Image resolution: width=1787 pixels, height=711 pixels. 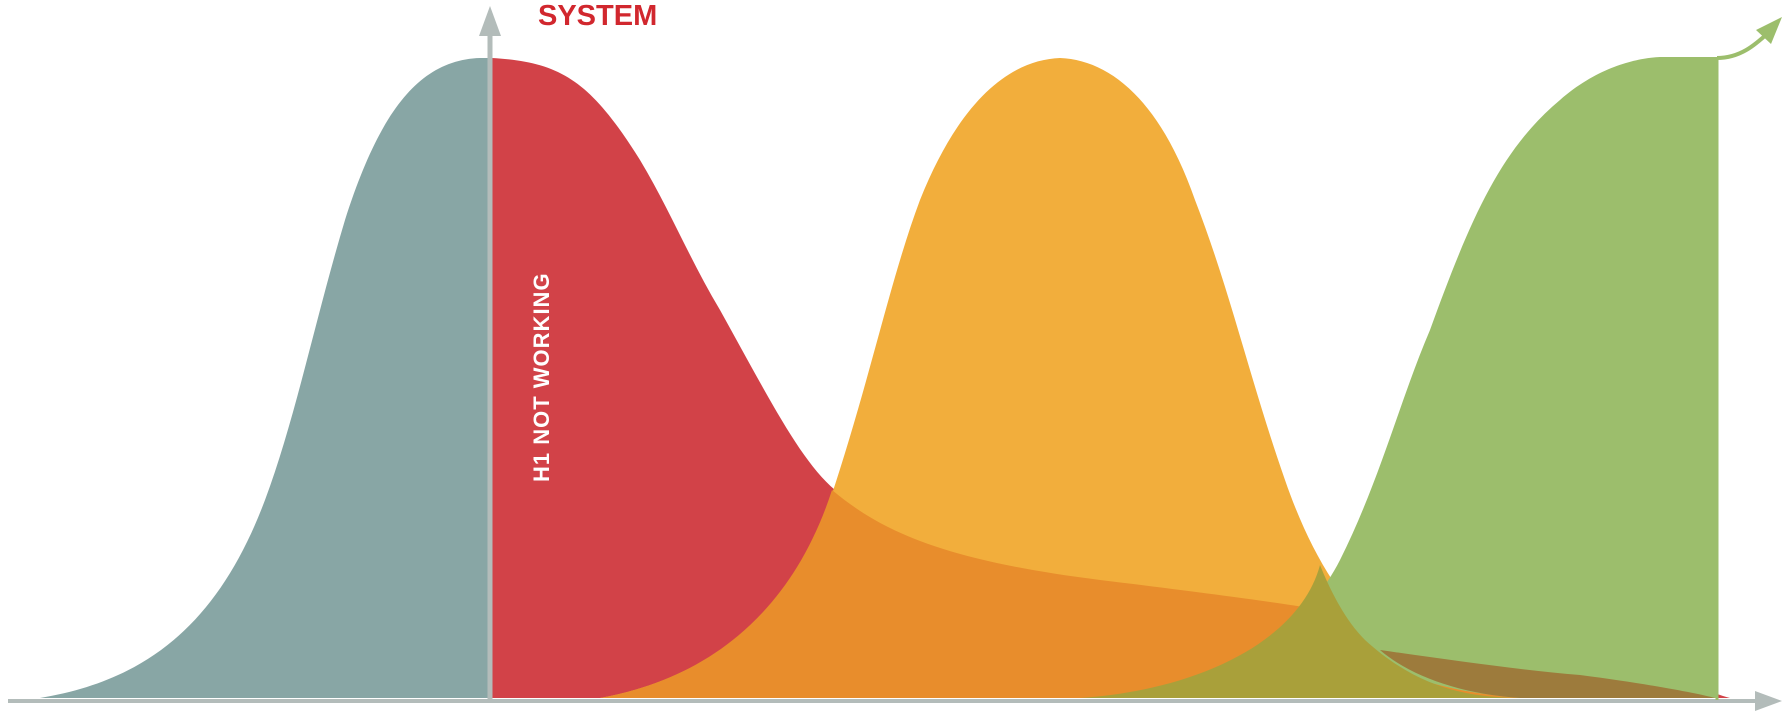 What do you see at coordinates (1768, 701) in the screenshot?
I see `x-axis-arrow-icon` at bounding box center [1768, 701].